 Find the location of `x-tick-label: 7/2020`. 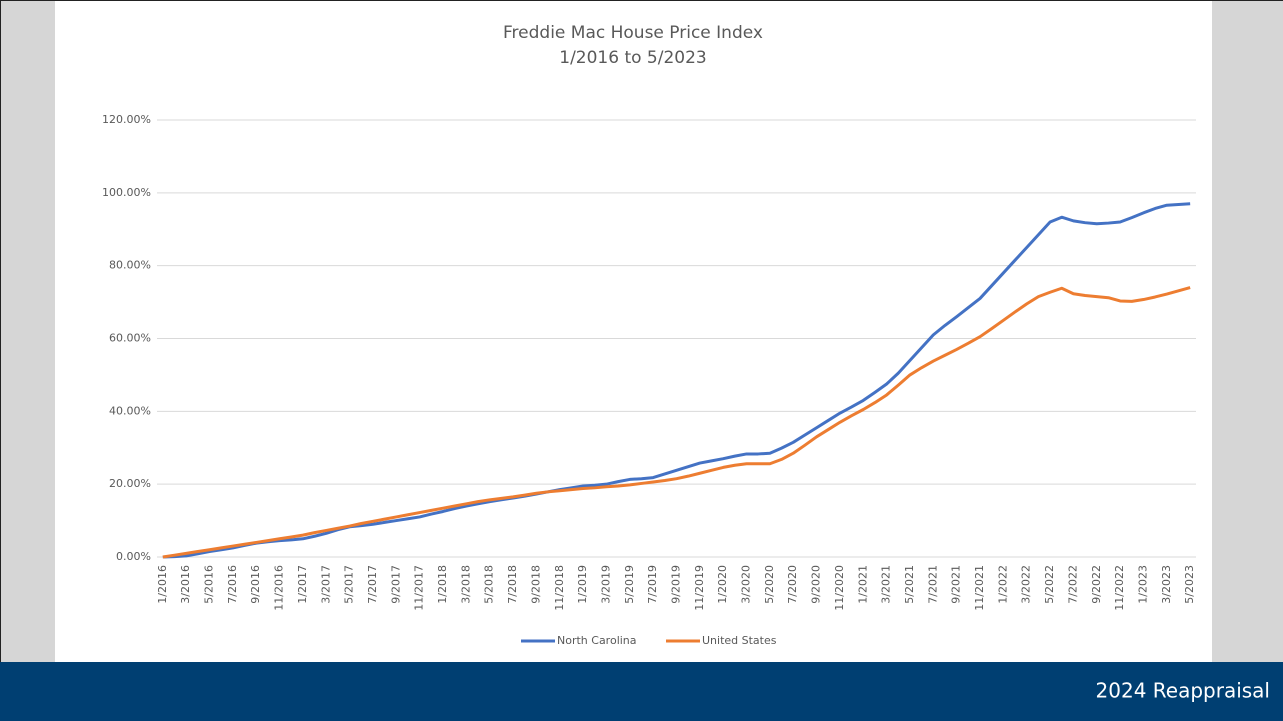

x-tick-label: 7/2020 is located at coordinates (792, 584).